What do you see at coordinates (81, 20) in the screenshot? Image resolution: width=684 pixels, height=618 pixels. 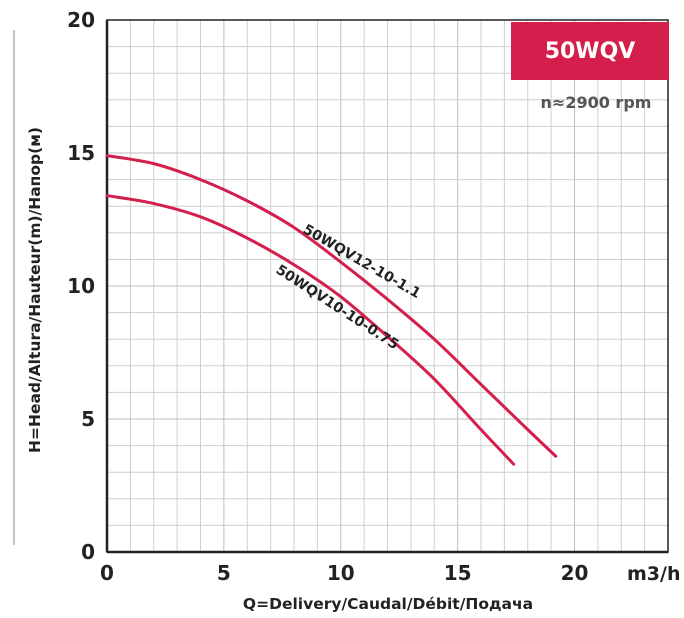 I see `y-tick-label: 20` at bounding box center [81, 20].